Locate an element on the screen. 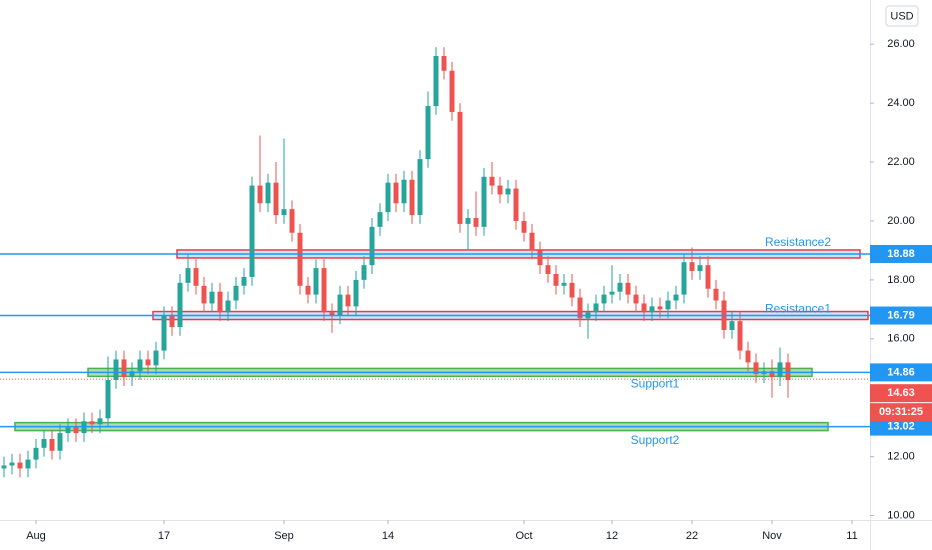  price-tag-label: 18.88 is located at coordinates (901, 254).